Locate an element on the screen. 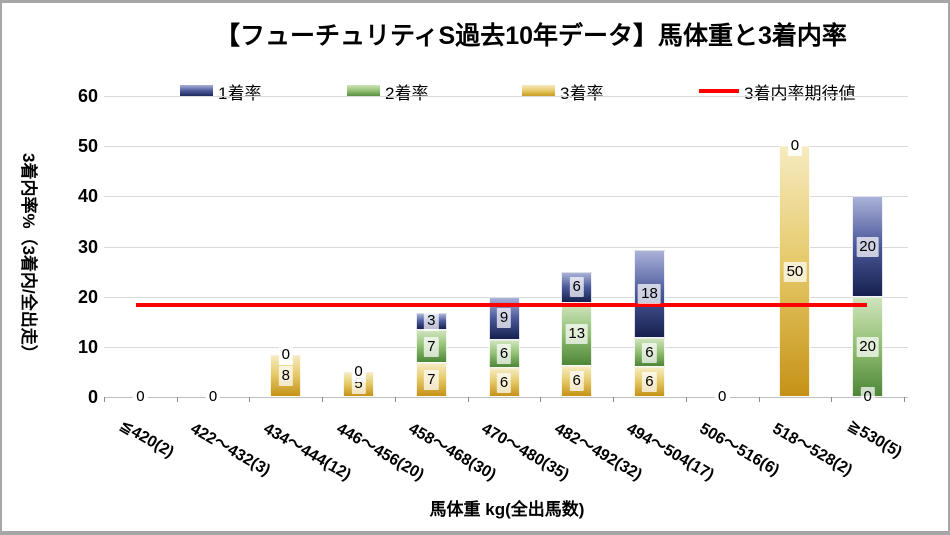 The height and width of the screenshot is (535, 950). data-label-rank1: 20 is located at coordinates (867, 246).